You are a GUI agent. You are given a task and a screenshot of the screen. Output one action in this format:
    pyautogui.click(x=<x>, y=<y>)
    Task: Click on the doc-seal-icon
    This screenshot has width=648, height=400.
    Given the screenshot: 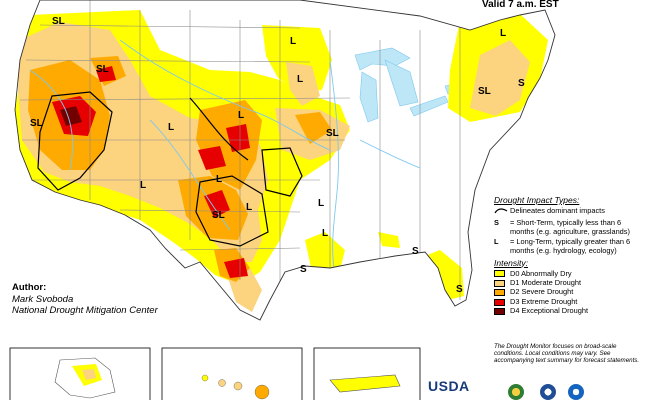 What is the action you would take?
    pyautogui.click(x=548, y=392)
    